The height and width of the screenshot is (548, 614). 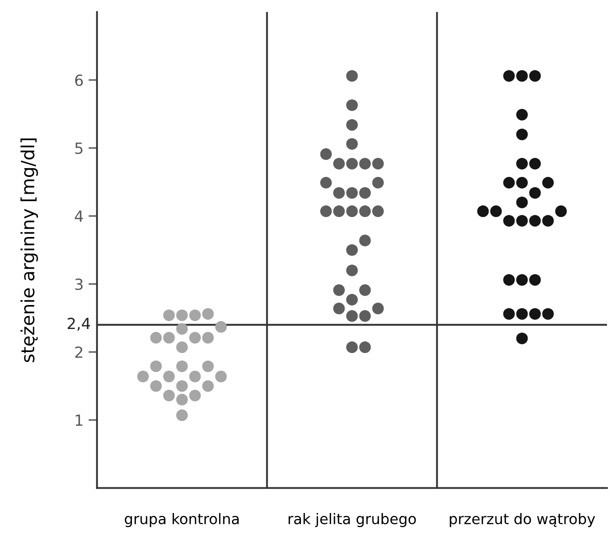 I want to click on y-tick-label: 1, so click(x=79, y=420).